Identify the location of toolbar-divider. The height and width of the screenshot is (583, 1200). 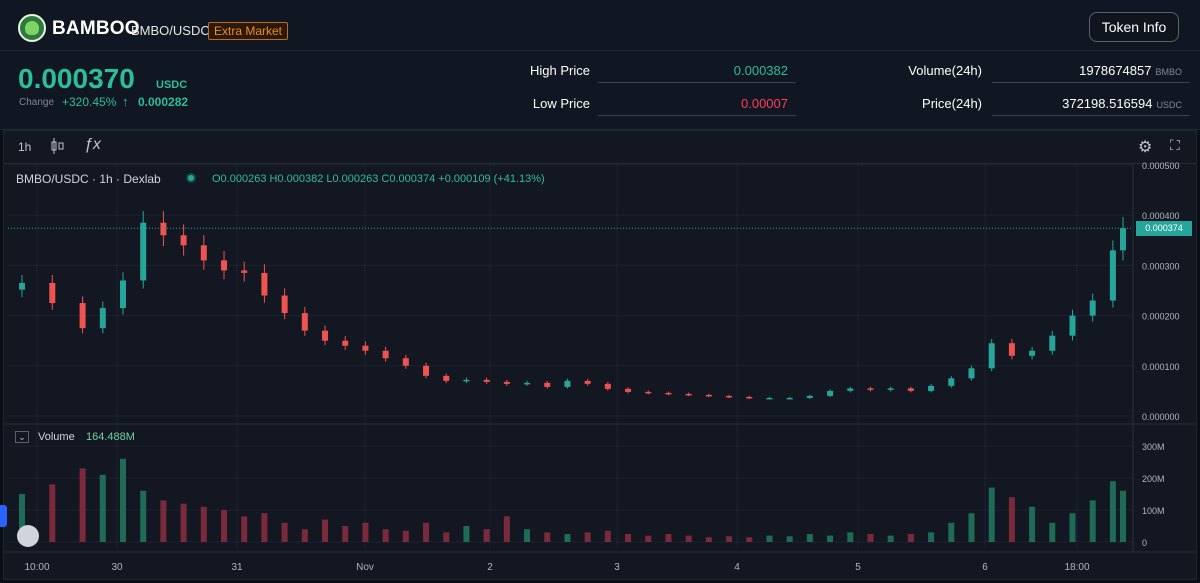
(600, 163).